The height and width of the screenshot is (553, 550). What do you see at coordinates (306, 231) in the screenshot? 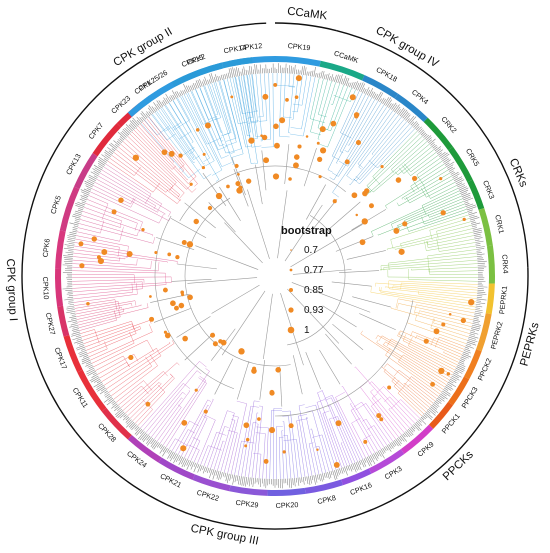
I see `legend-title: bootstrap` at bounding box center [306, 231].